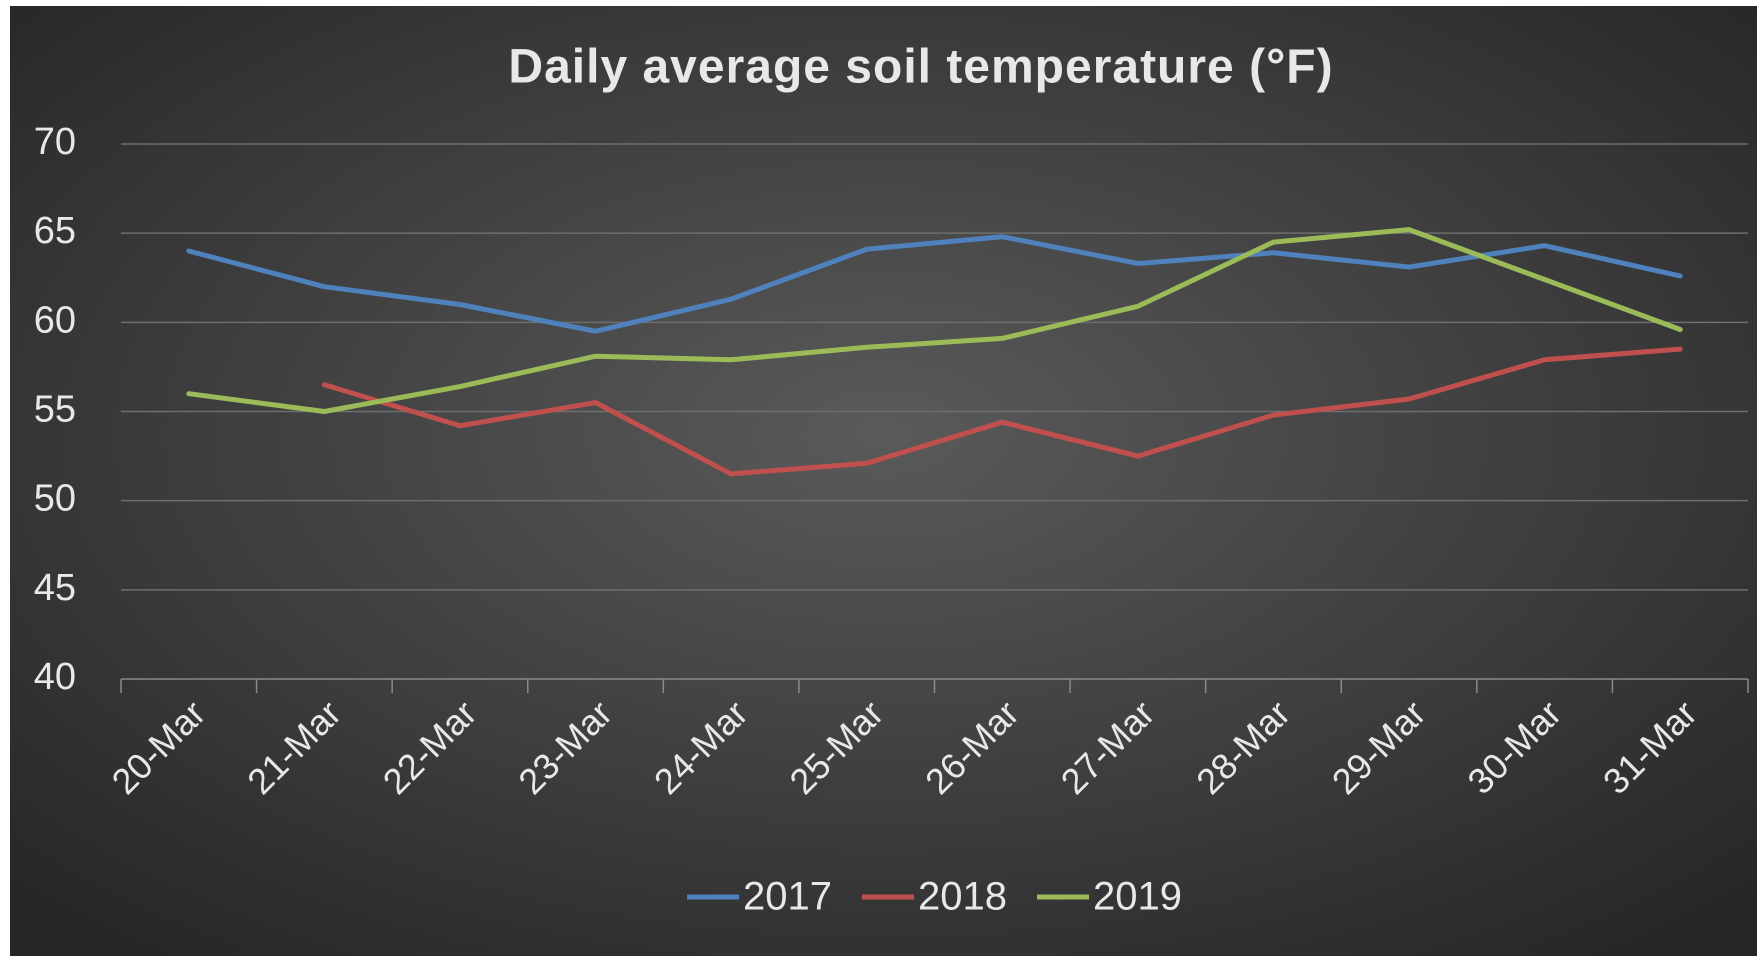  What do you see at coordinates (55, 677) in the screenshot?
I see `y-tick-label: 40` at bounding box center [55, 677].